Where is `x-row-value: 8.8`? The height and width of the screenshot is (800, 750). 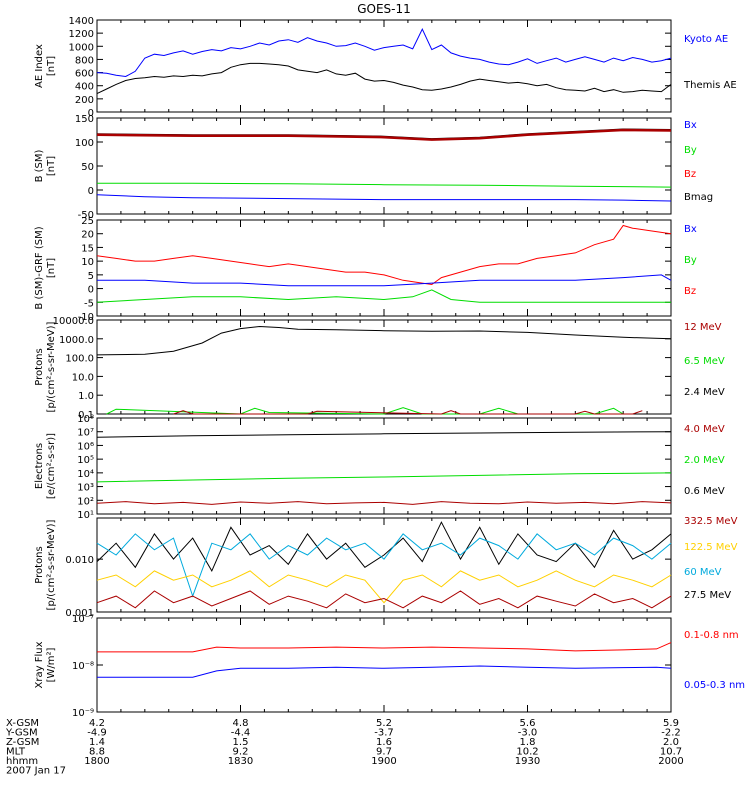
x-row-value: 8.8 is located at coordinates (97, 752).